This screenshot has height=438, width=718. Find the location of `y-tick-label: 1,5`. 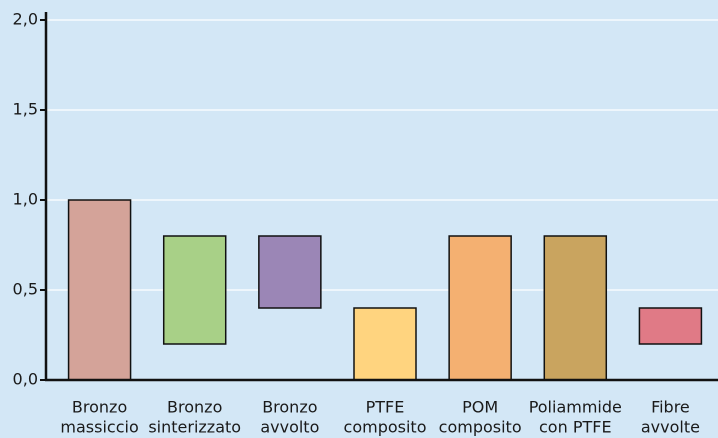

y-tick-label: 1,5 is located at coordinates (25, 109).